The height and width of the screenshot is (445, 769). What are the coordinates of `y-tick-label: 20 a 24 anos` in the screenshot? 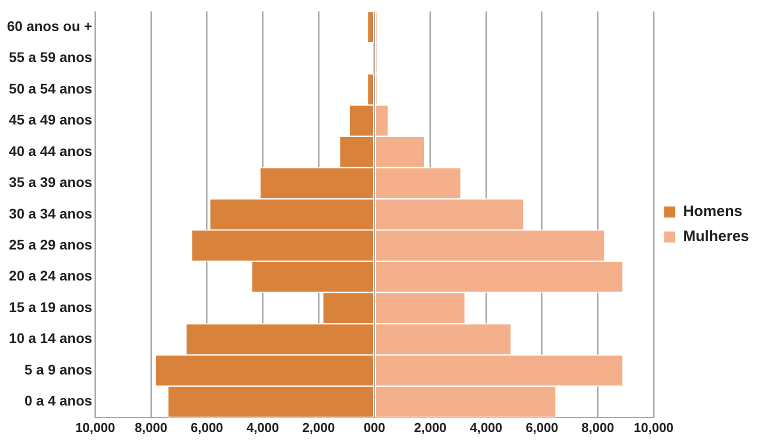 It's located at (50, 276).